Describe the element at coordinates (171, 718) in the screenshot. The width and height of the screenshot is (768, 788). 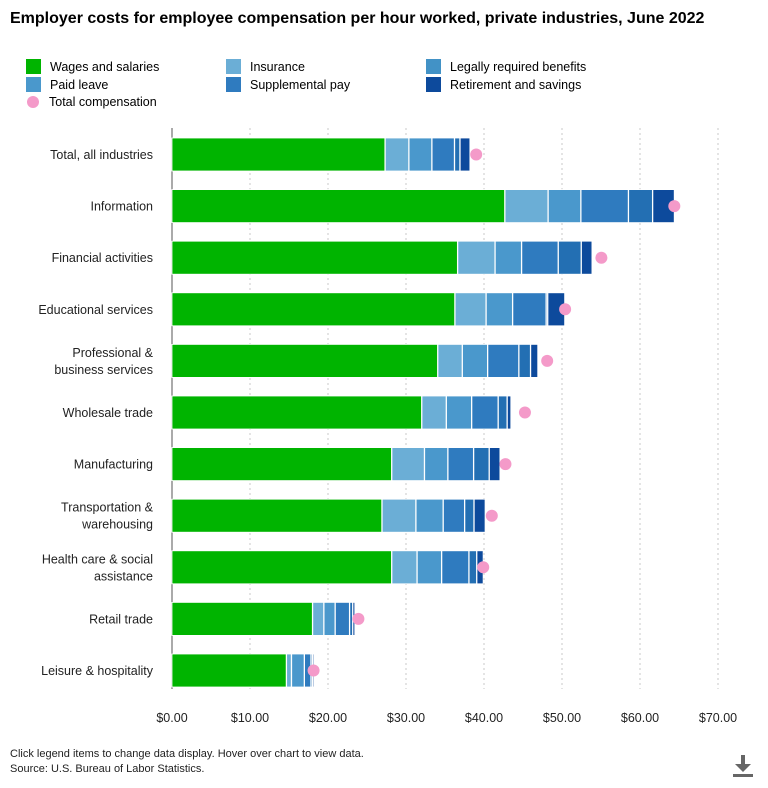
I see `x-tick-label: $0.00` at that location.